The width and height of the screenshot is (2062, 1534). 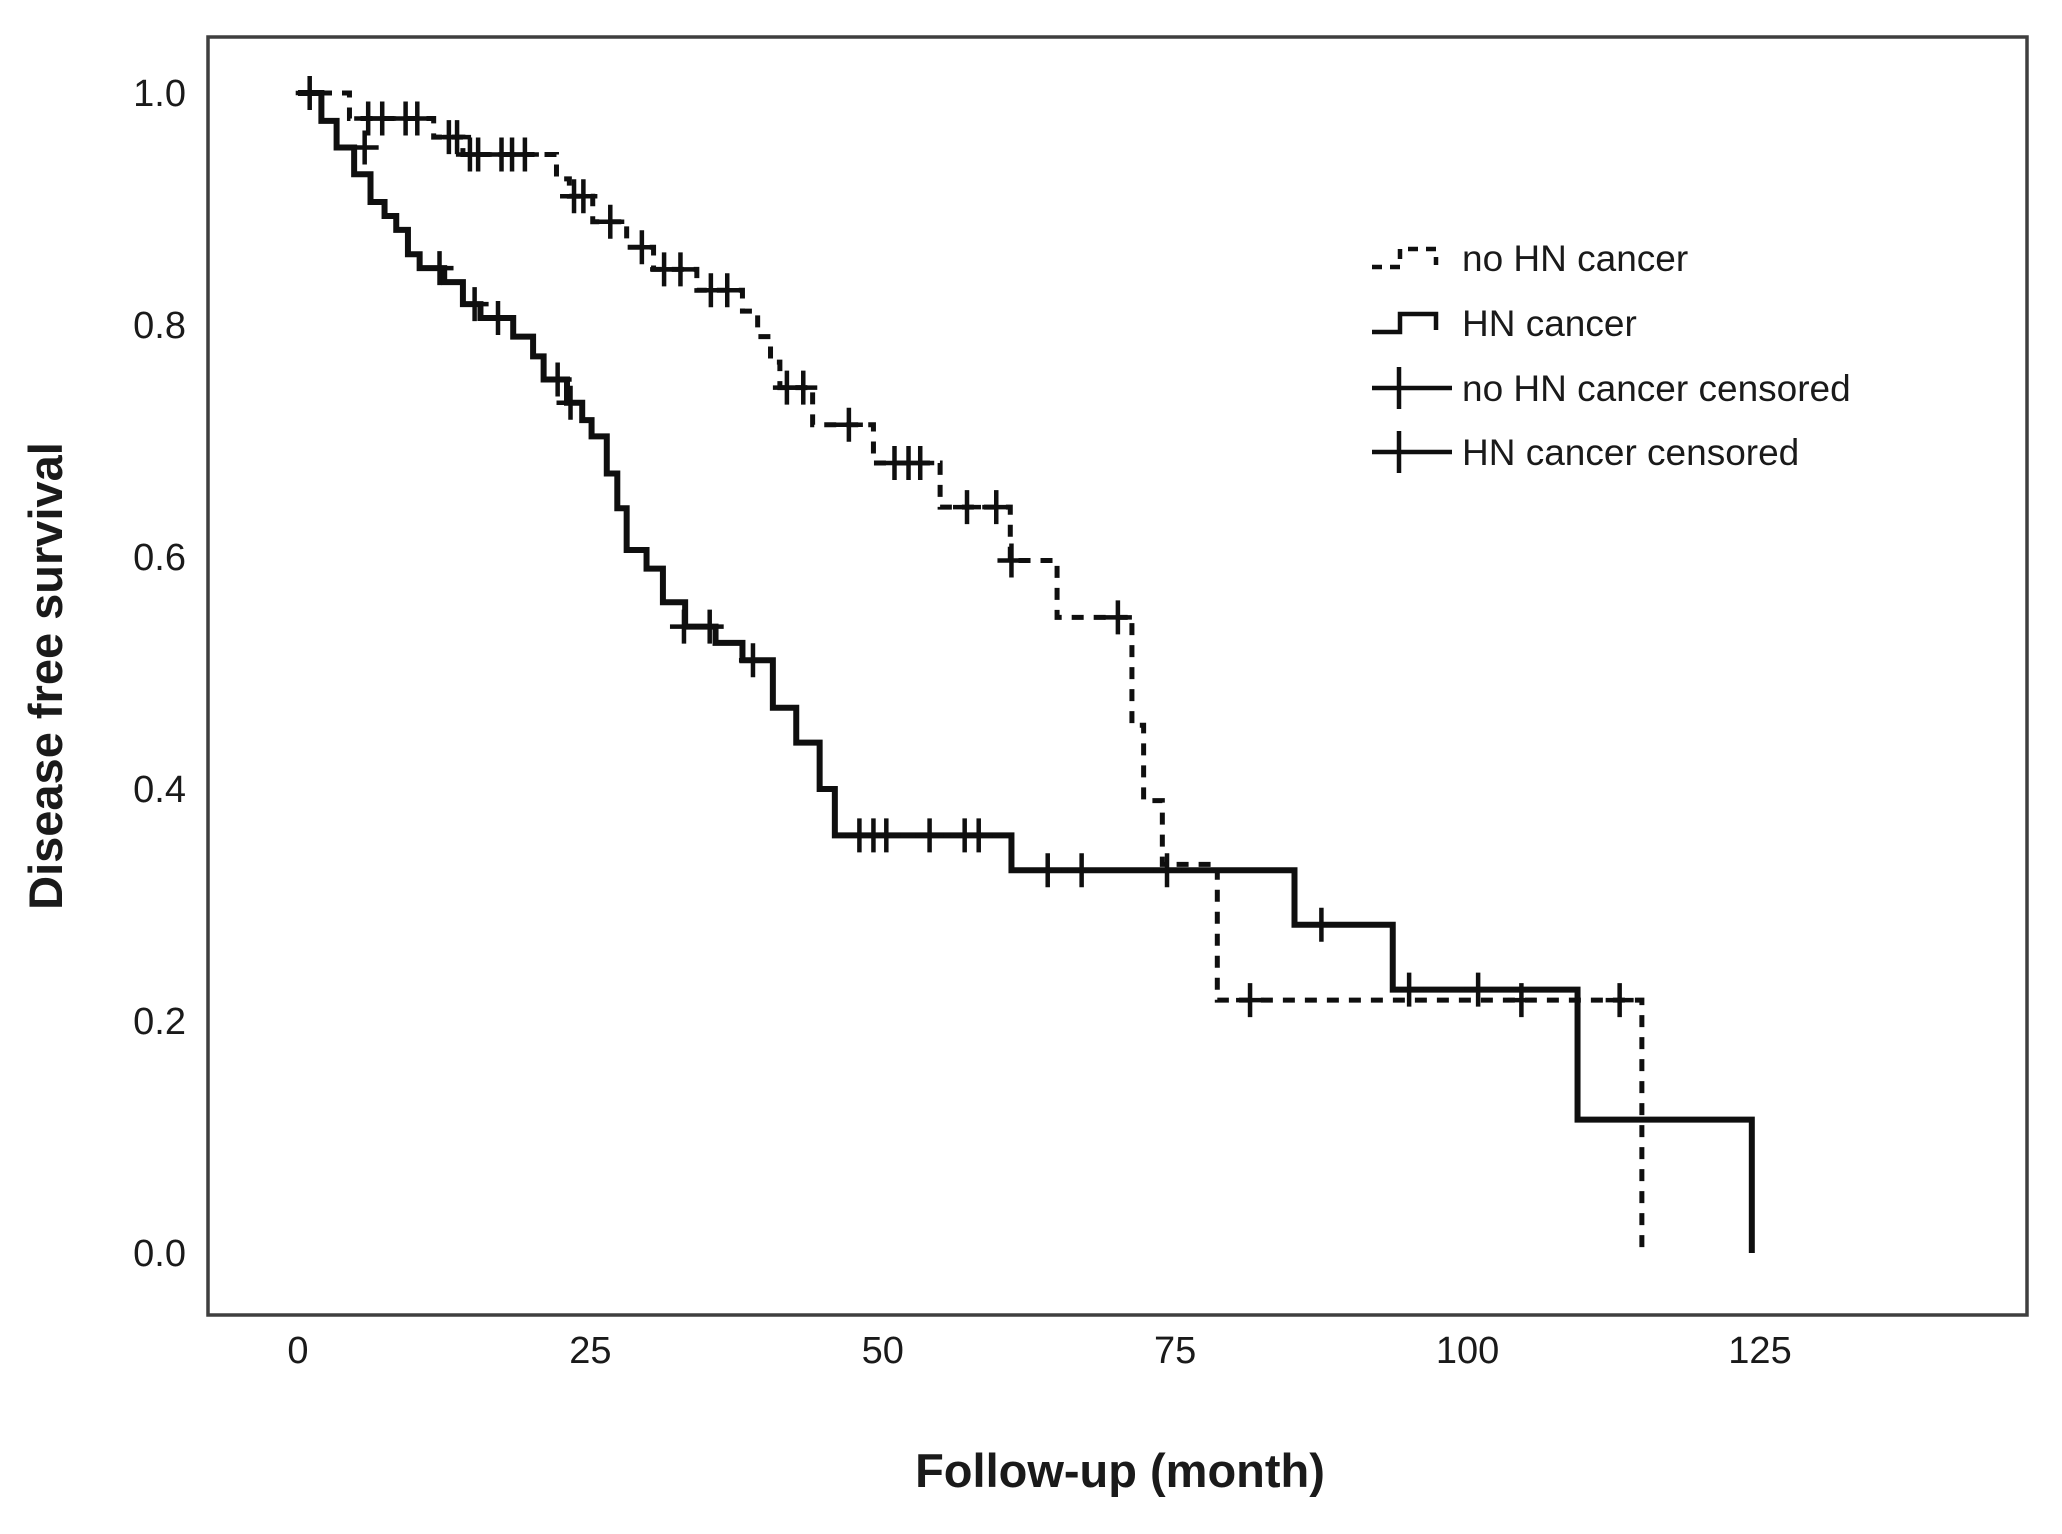 I want to click on legend-label: HN cancer censored, so click(x=1630, y=452).